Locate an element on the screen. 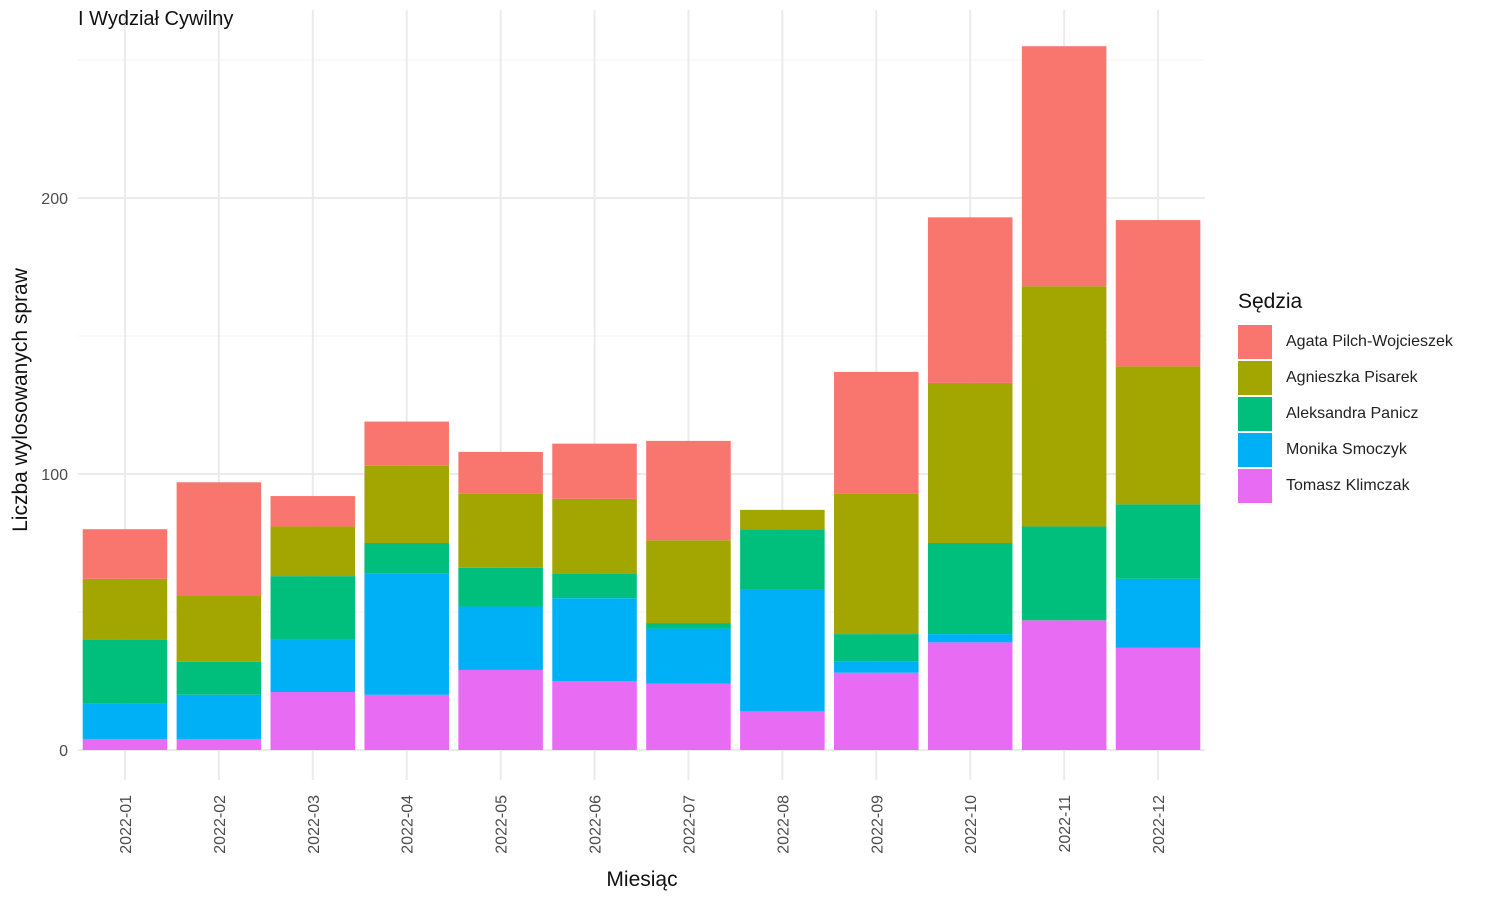 The width and height of the screenshot is (1500, 900). x-axis-label: Miesiąc is located at coordinates (641, 879).